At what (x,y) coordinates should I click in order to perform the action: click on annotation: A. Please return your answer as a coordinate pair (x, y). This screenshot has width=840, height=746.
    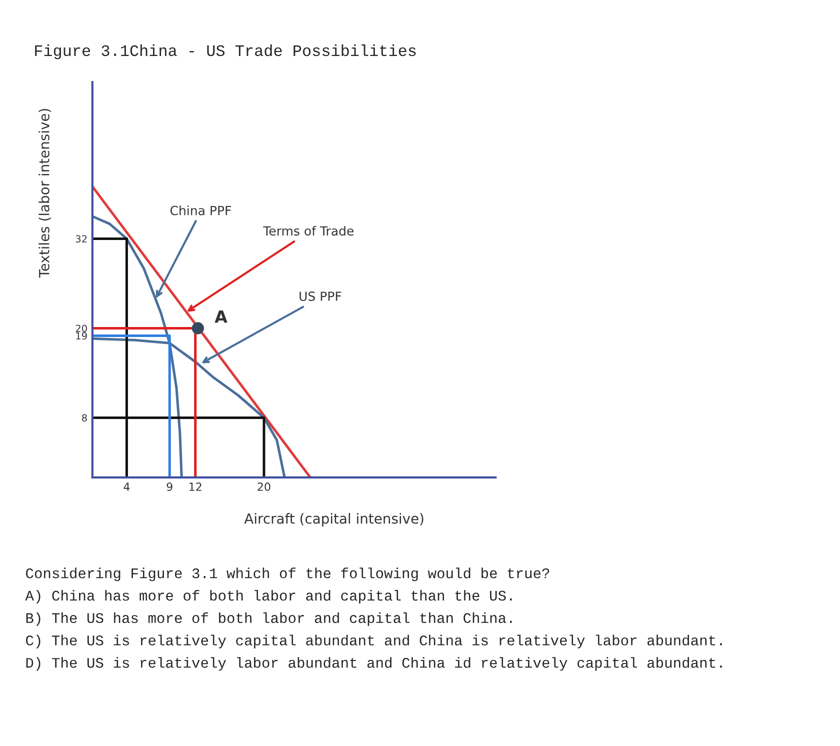
    Looking at the image, I should click on (221, 316).